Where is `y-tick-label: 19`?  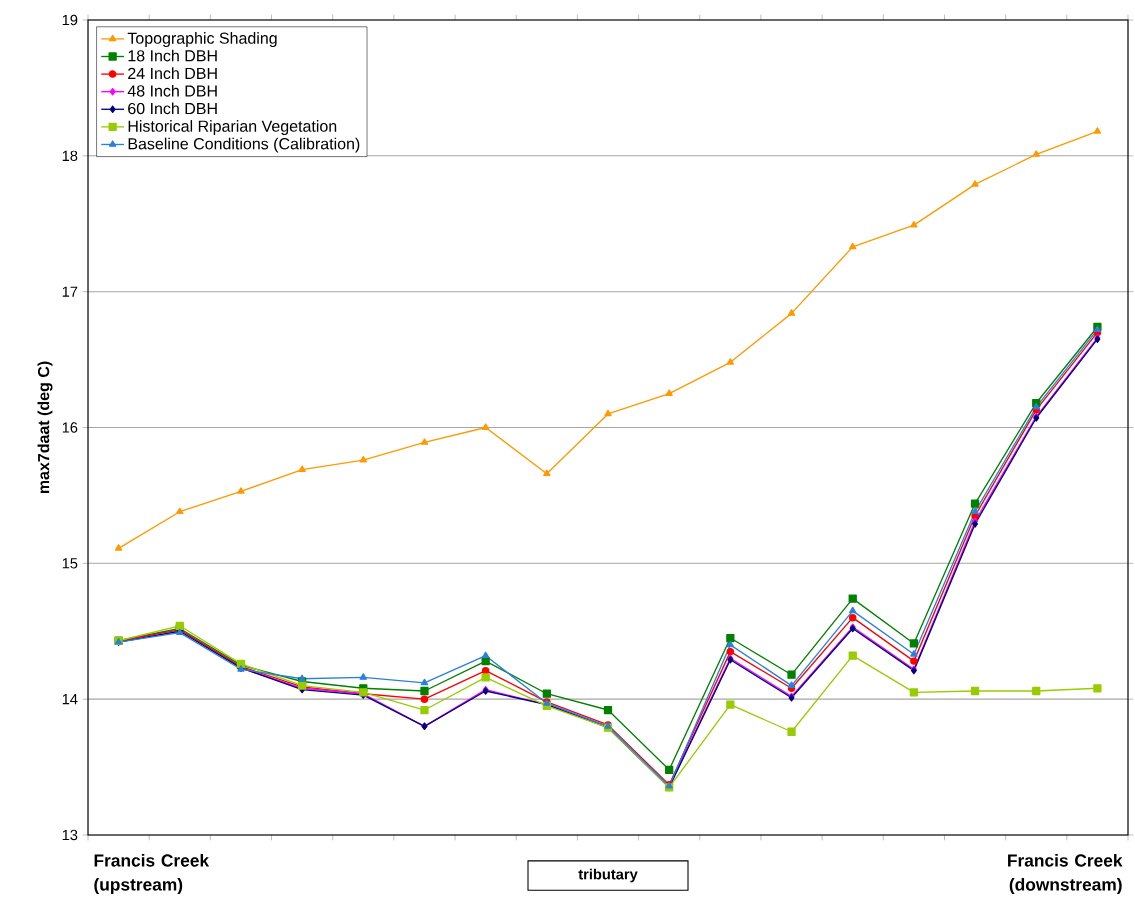
y-tick-label: 19 is located at coordinates (70, 20).